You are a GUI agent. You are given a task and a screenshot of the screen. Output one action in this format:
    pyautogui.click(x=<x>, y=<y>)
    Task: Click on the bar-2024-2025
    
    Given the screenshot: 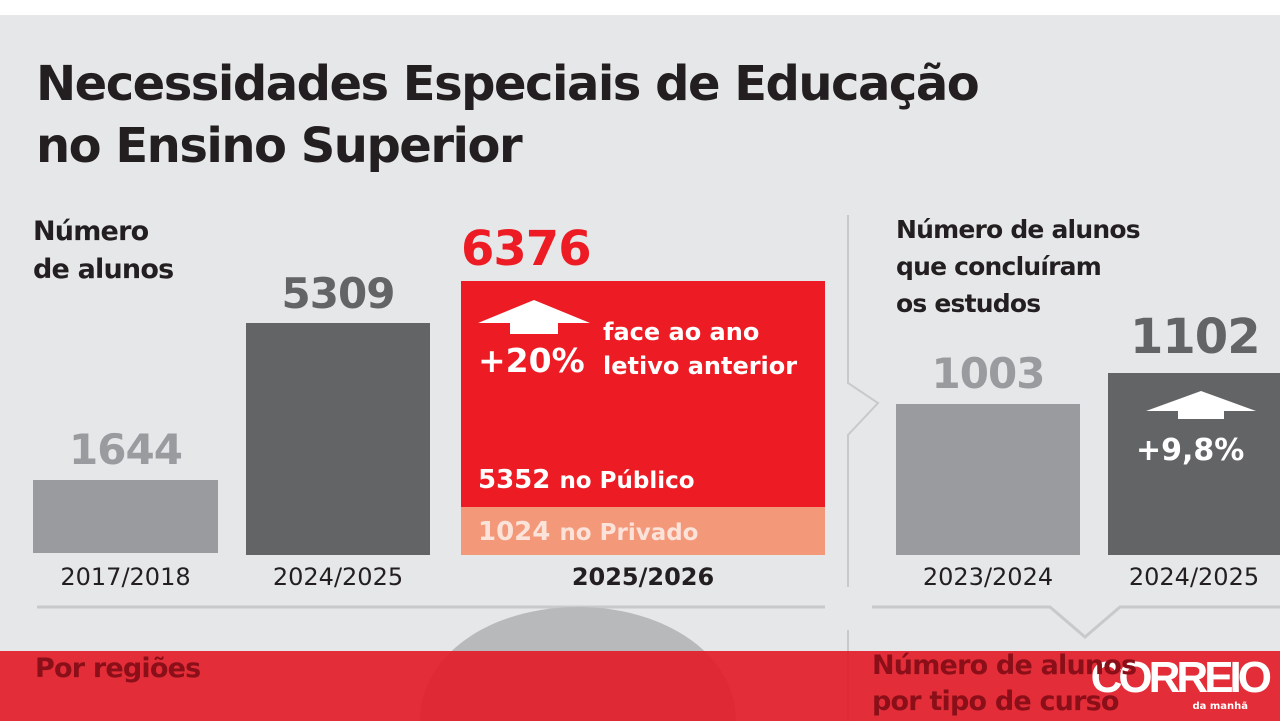 What is the action you would take?
    pyautogui.click(x=338, y=439)
    